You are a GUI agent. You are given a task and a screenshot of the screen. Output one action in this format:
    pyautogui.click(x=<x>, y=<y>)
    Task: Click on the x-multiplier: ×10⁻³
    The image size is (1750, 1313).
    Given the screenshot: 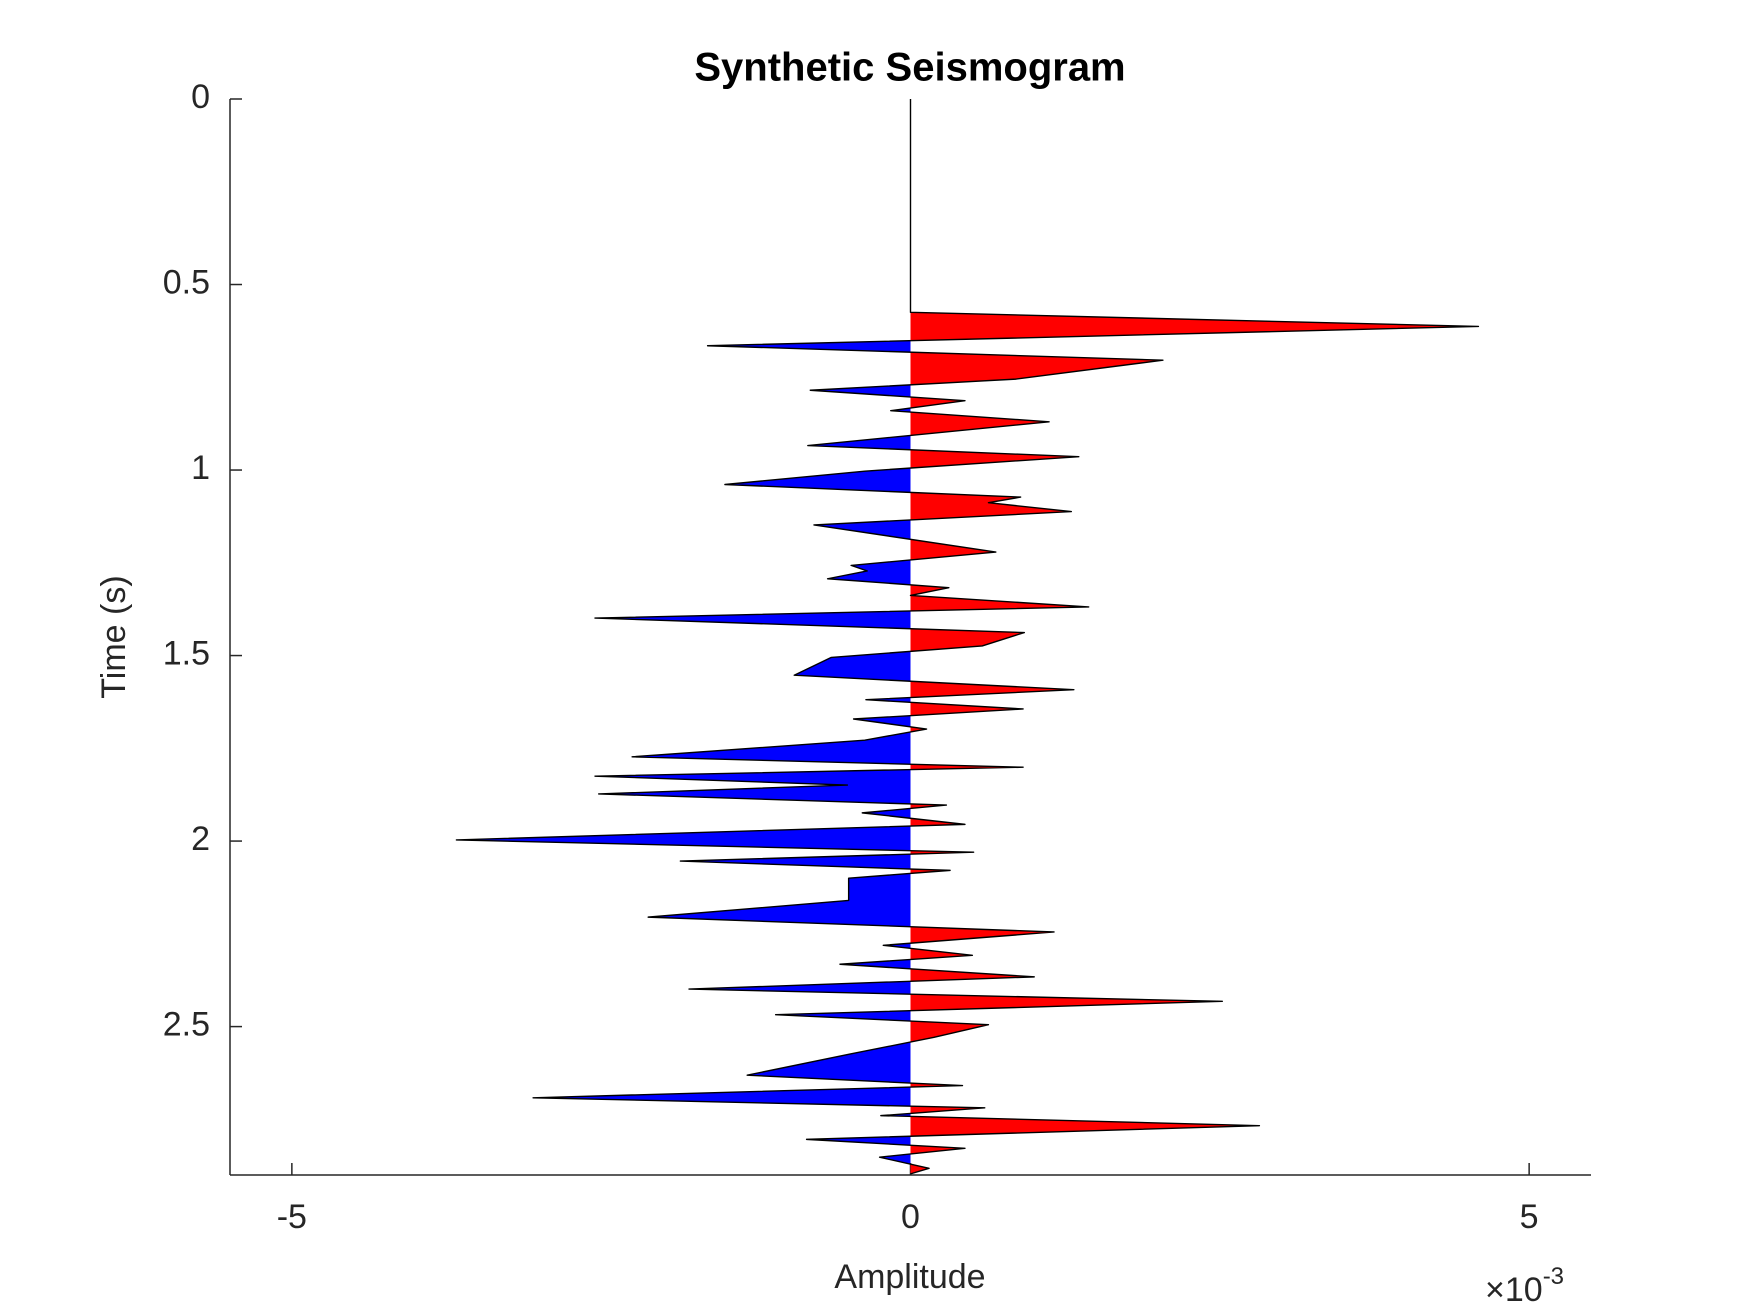 What is the action you would take?
    pyautogui.click(x=1524, y=1286)
    